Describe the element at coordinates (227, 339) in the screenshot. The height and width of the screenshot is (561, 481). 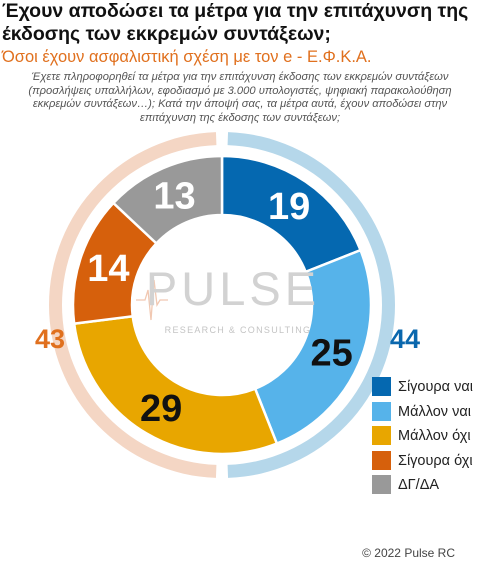
I see `group-labels: 44 43` at that location.